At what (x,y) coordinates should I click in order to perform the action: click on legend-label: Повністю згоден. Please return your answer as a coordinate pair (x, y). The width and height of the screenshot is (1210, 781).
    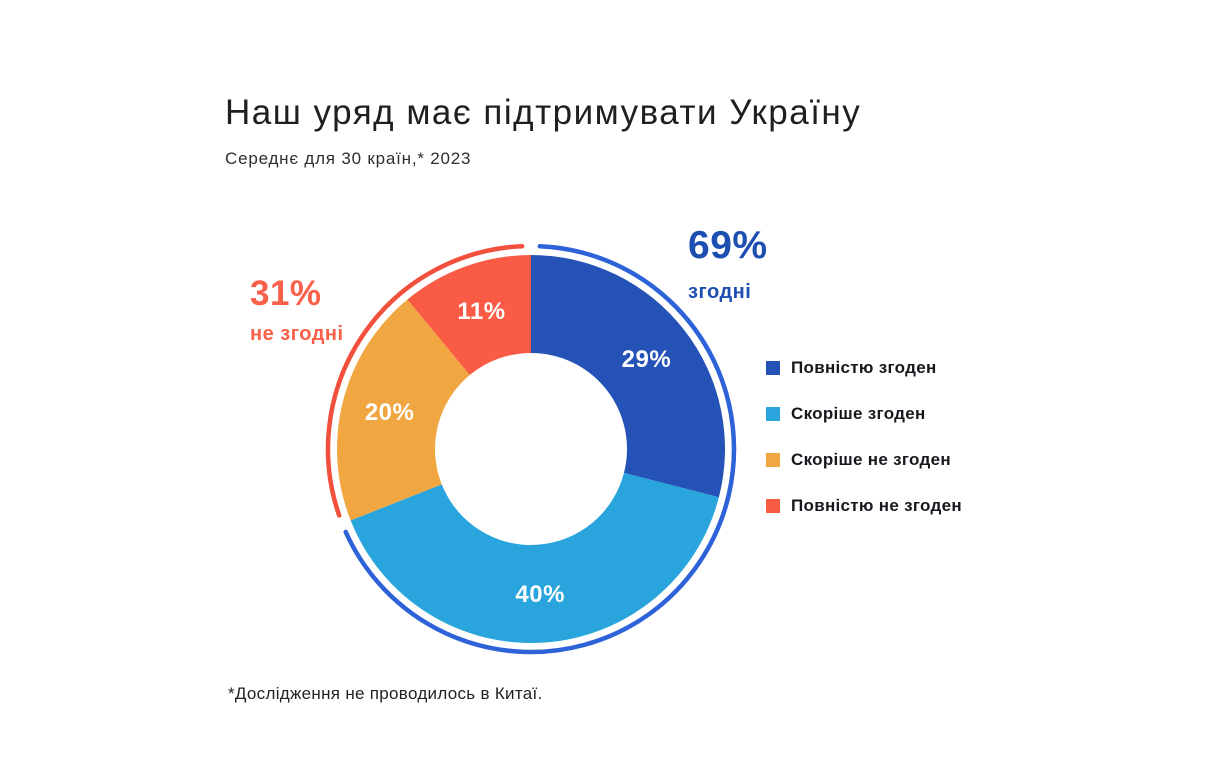
    Looking at the image, I should click on (864, 367).